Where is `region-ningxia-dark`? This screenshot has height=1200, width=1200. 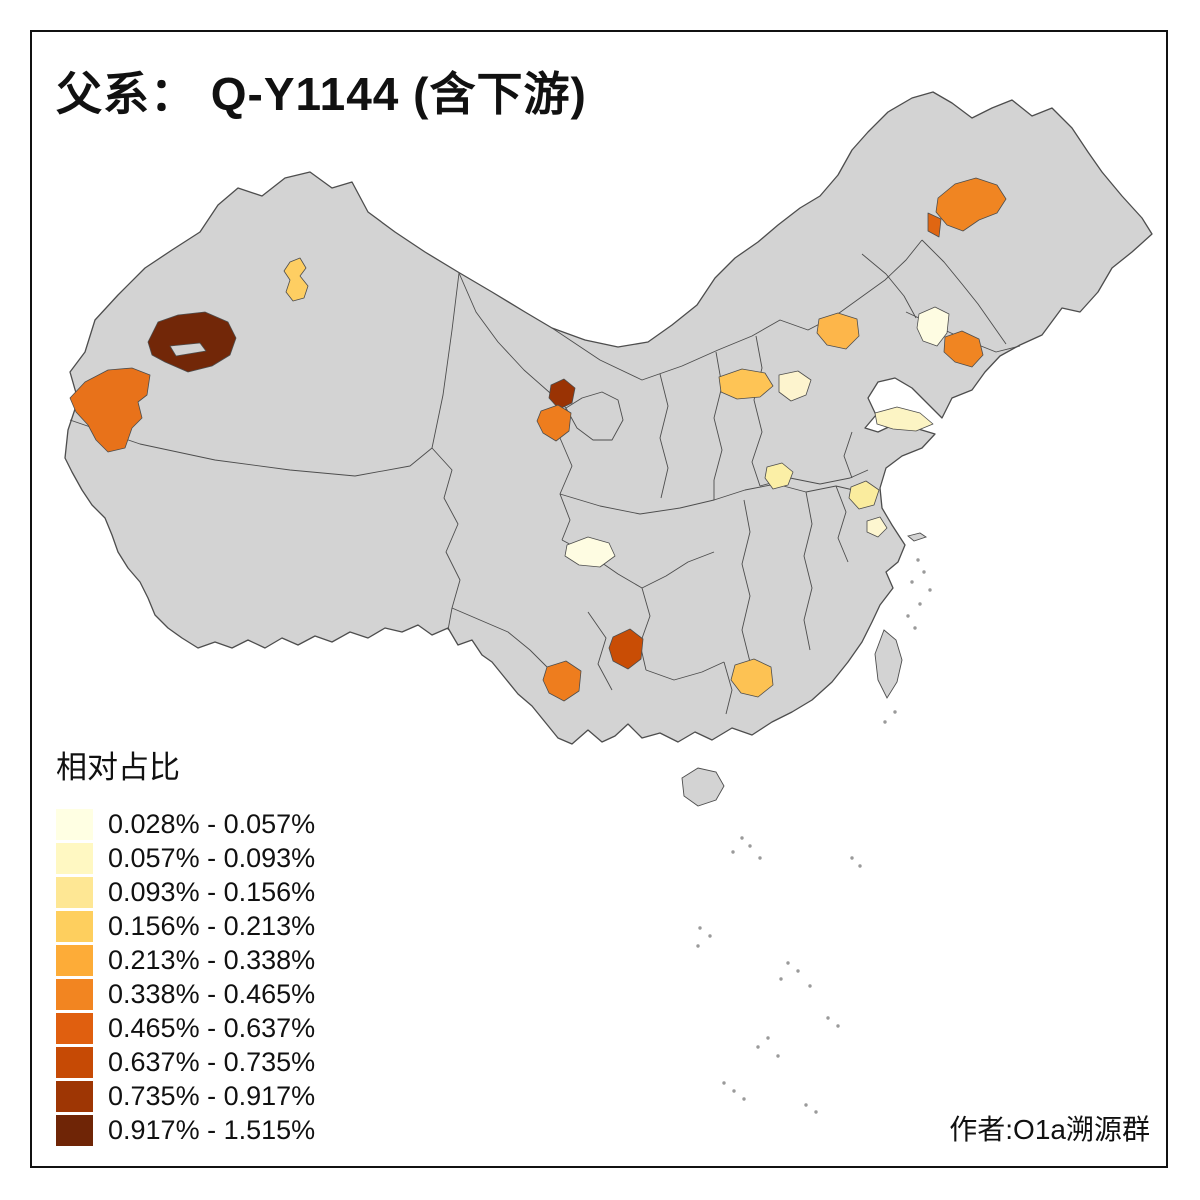 region-ningxia-dark is located at coordinates (562, 394).